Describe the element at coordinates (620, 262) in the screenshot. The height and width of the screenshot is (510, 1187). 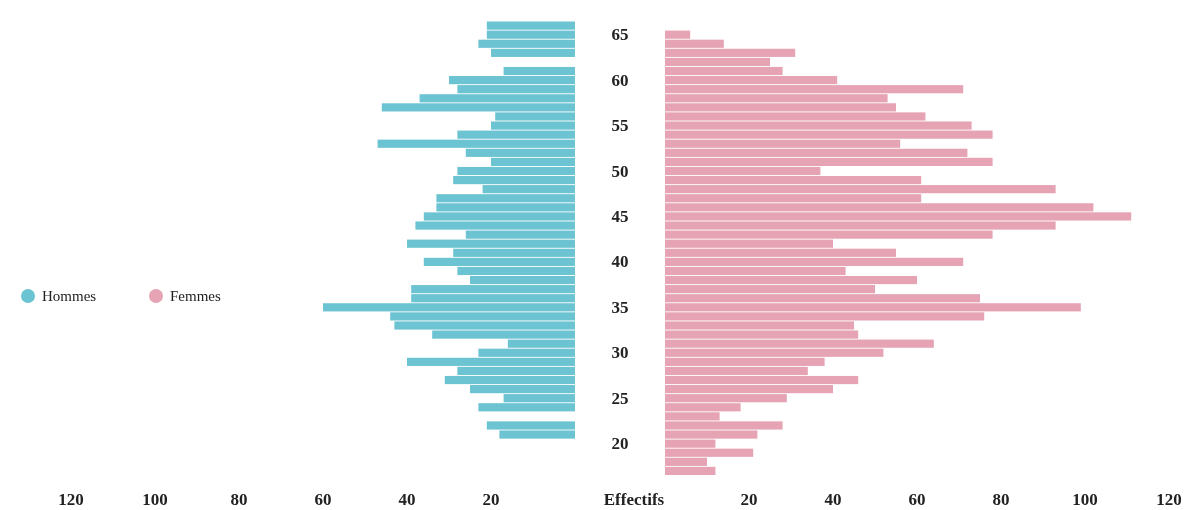
I see `y-tick-label: 40` at that location.